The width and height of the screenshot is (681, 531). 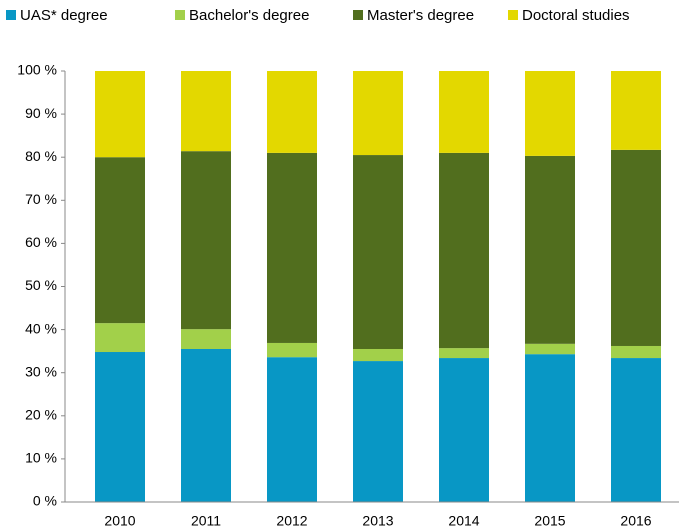 What do you see at coordinates (37, 70) in the screenshot?
I see `y-tick-label: 100 %` at bounding box center [37, 70].